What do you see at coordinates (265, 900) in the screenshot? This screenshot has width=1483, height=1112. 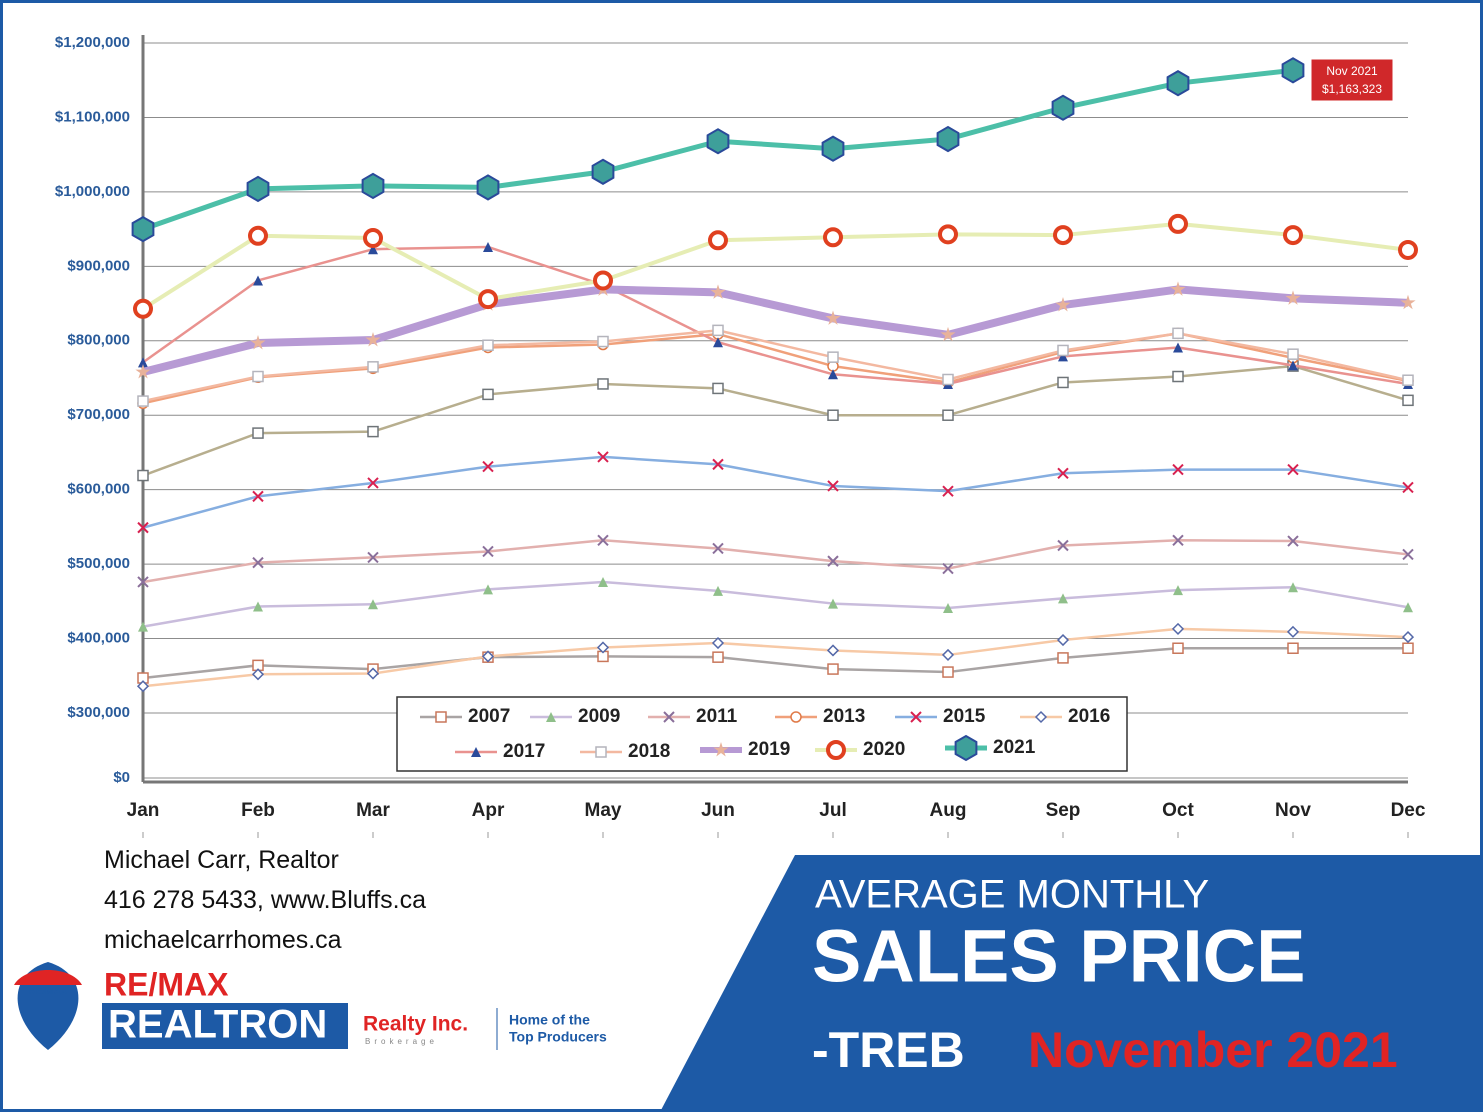 I see `agent-contact: 416 278 5433, www.Bluffs.ca` at bounding box center [265, 900].